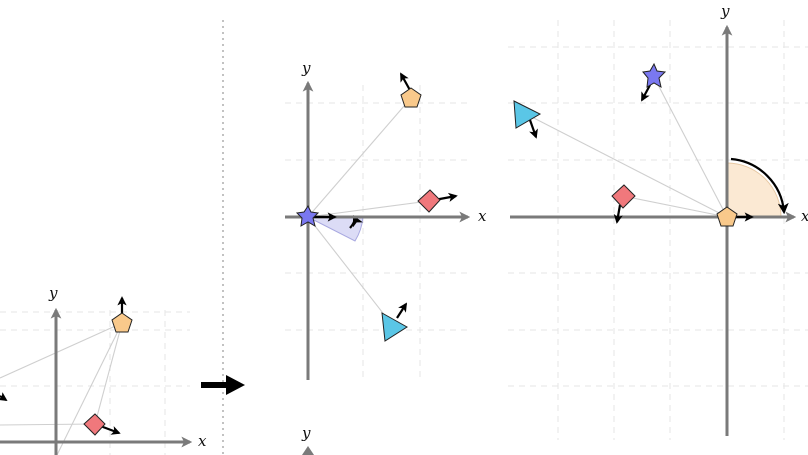  Describe the element at coordinates (306, 68) in the screenshot. I see `y-axis-label-panel-2: y` at that location.